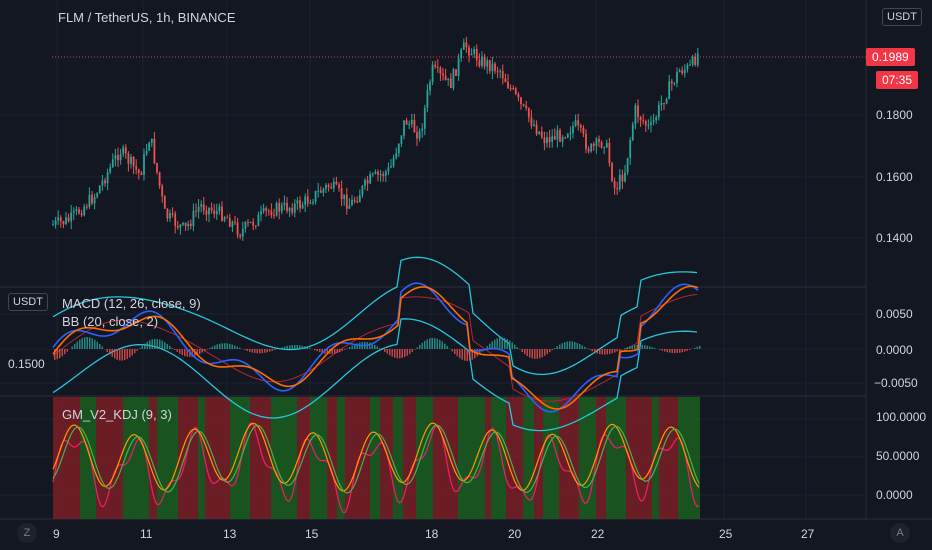 This screenshot has width=932, height=550. Describe the element at coordinates (110, 321) in the screenshot. I see `bb-legend: BB (20, close, 2)` at that location.